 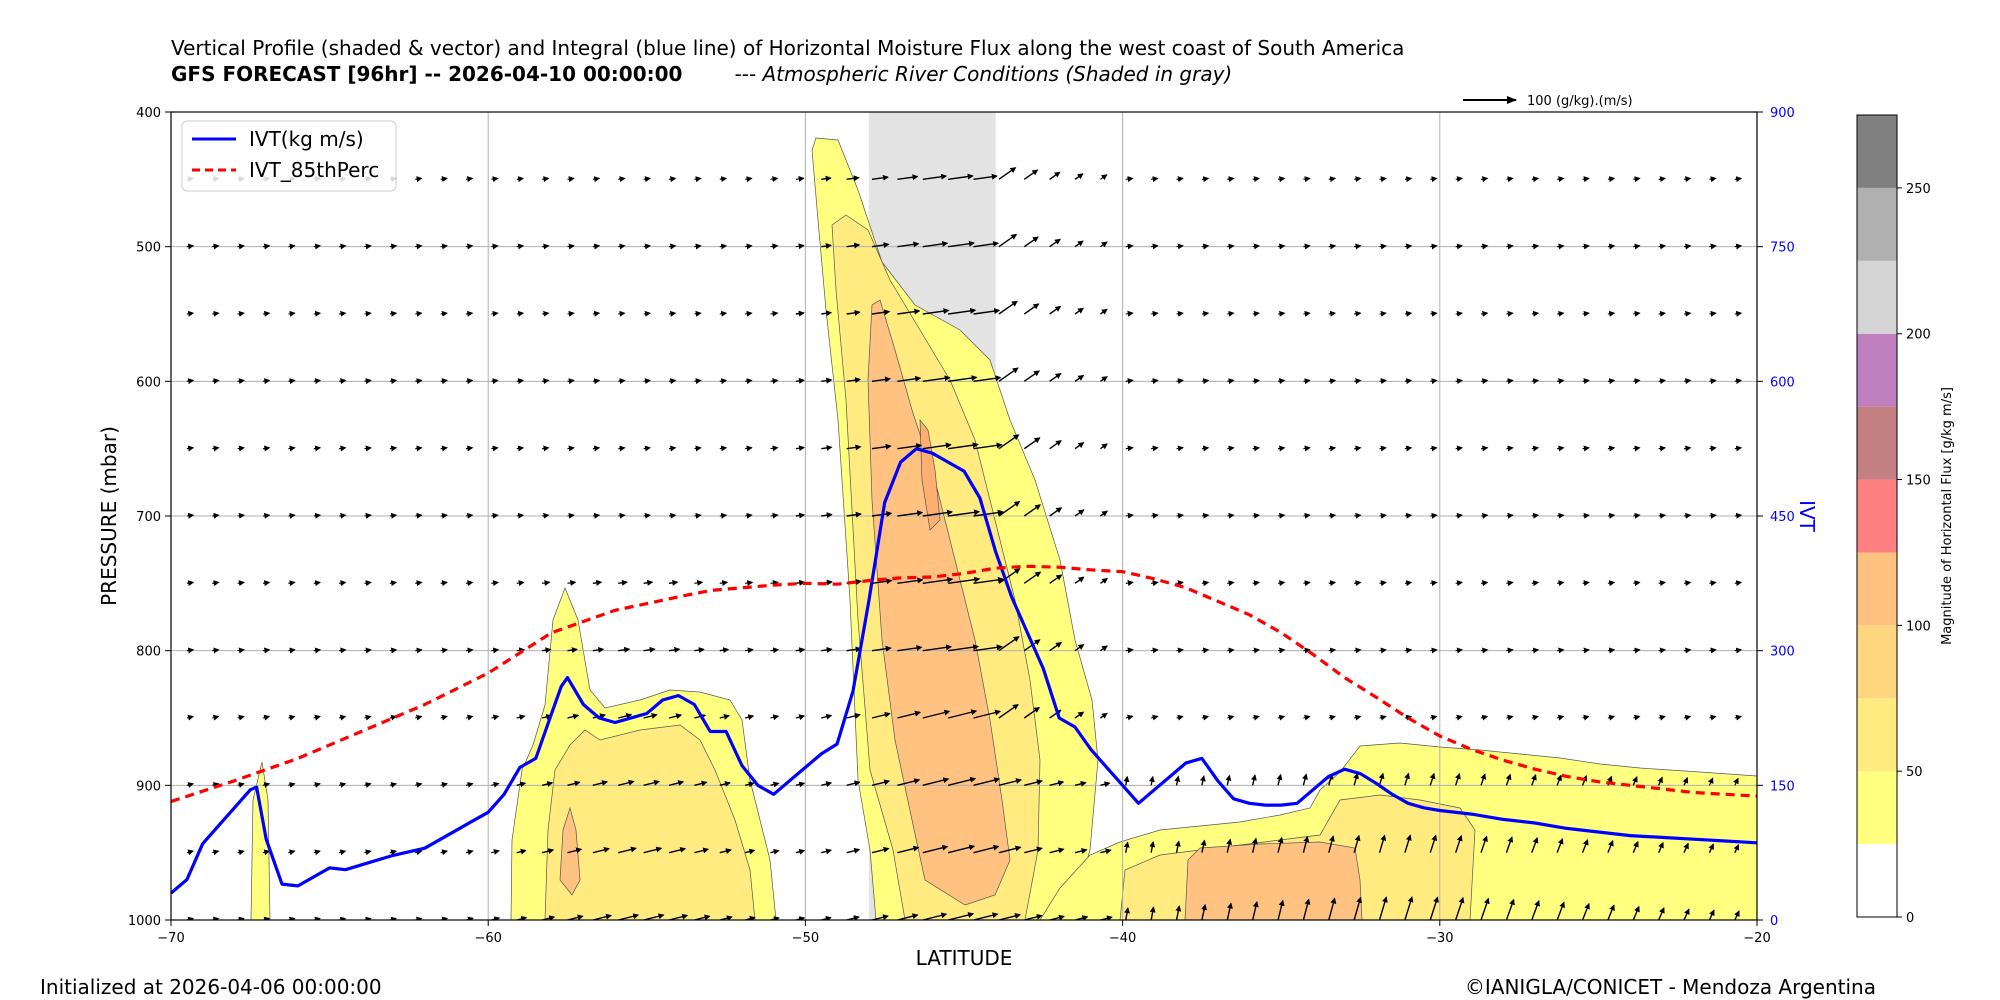 What do you see at coordinates (1782, 113) in the screenshot?
I see `y2-tick-label: 900` at bounding box center [1782, 113].